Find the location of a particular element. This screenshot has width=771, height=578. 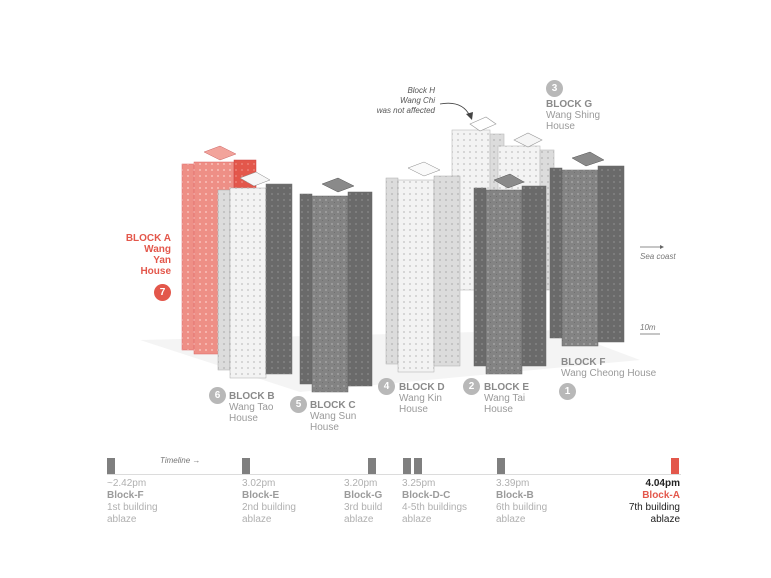

tower-block-b is located at coordinates (255, 275).